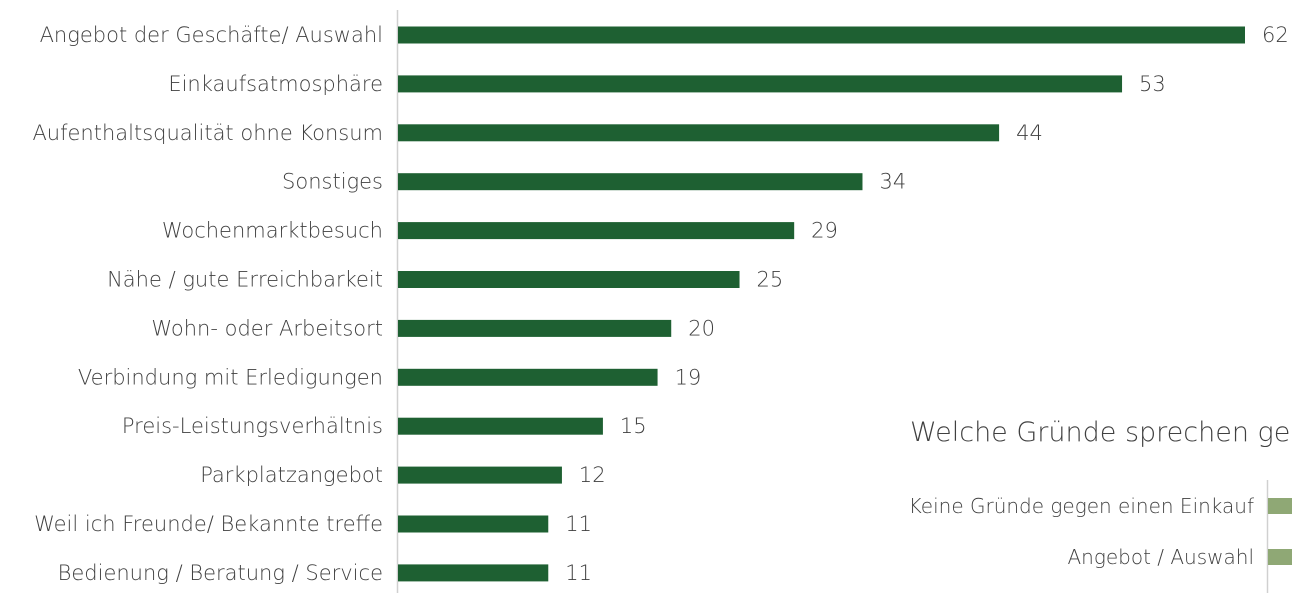 The image size is (1292, 597). Describe the element at coordinates (688, 377) in the screenshot. I see `data-label: 19` at that location.